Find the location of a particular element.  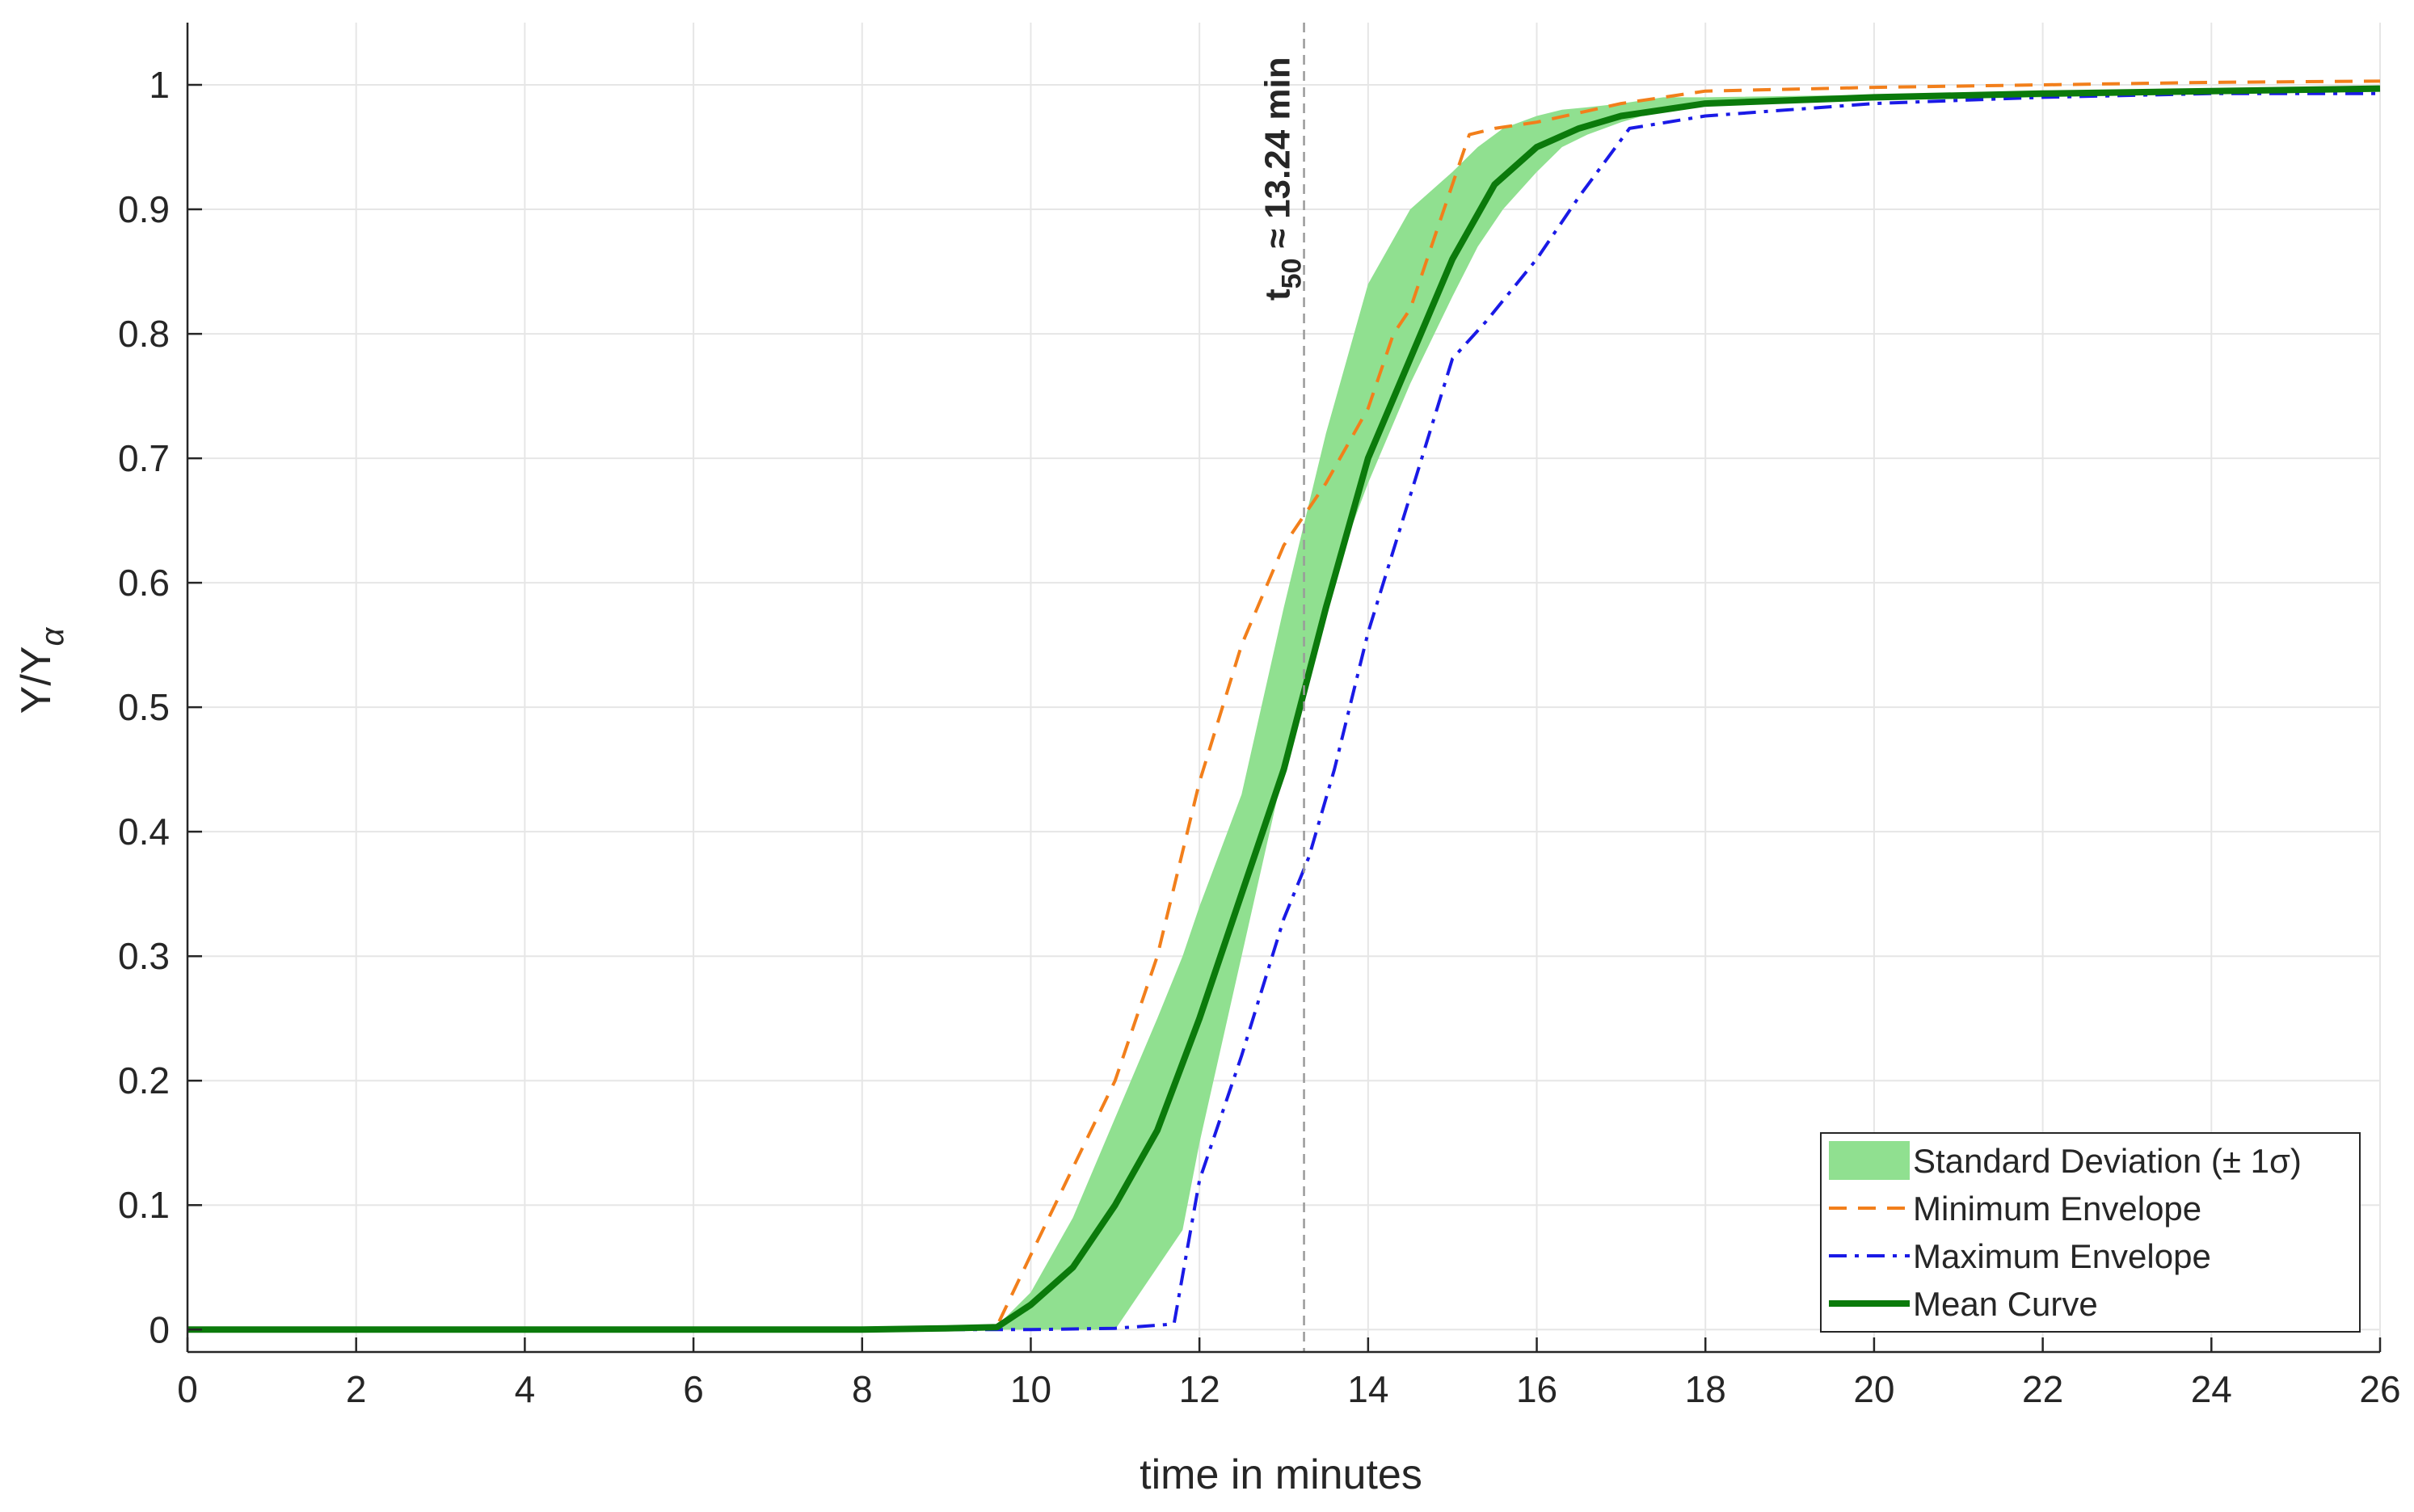

y-tick-label-8: 0.8 is located at coordinates (144, 334).